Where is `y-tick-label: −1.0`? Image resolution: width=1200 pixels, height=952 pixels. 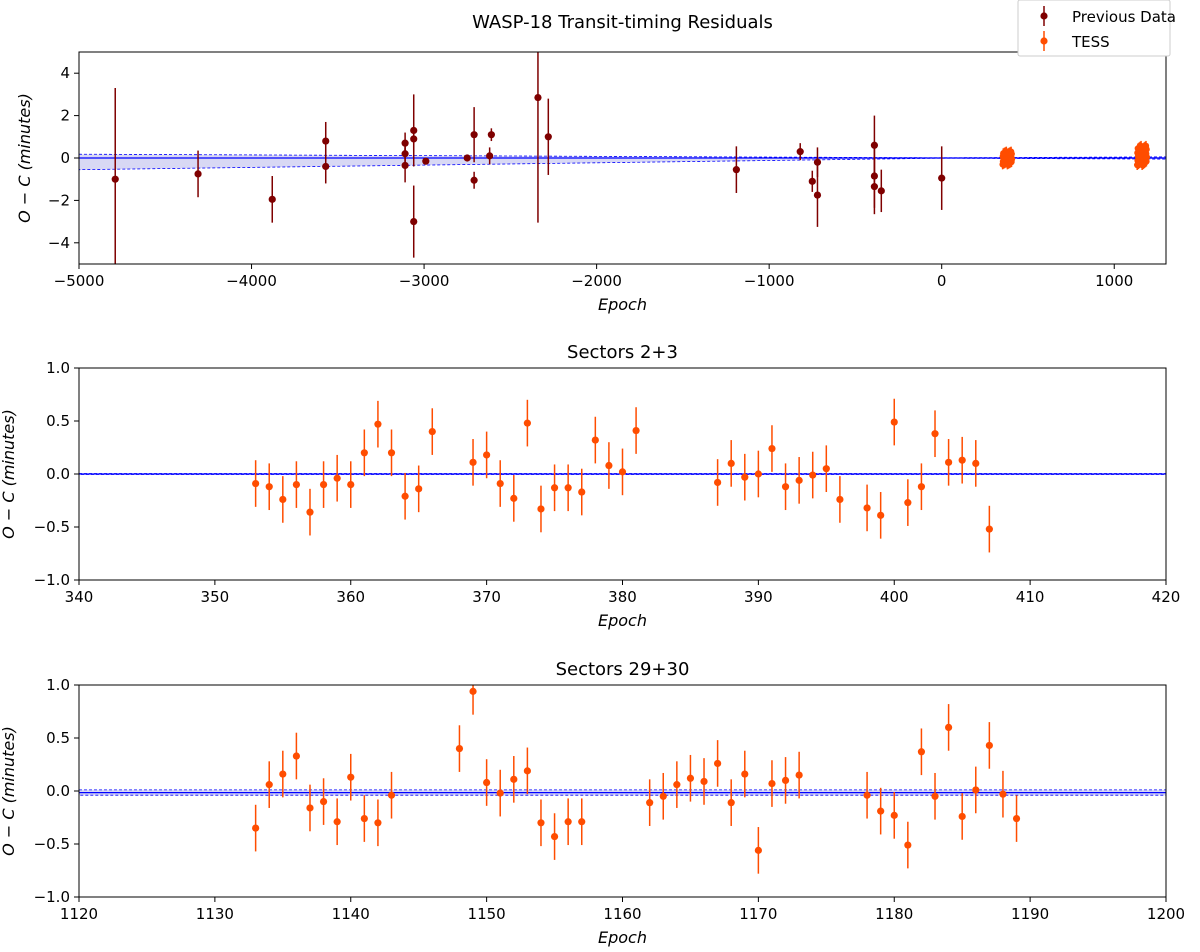 y-tick-label: −1.0 is located at coordinates (52, 897).